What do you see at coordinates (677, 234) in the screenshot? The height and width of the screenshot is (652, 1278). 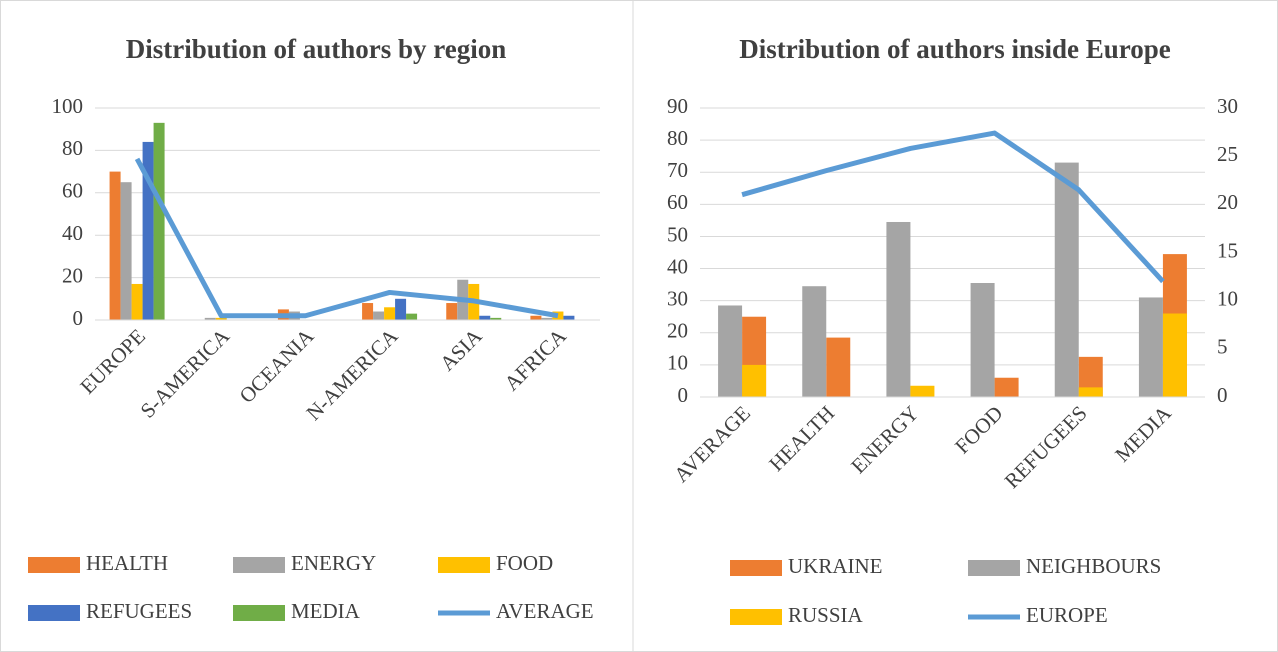 I see `y-tick-label: 50` at bounding box center [677, 234].